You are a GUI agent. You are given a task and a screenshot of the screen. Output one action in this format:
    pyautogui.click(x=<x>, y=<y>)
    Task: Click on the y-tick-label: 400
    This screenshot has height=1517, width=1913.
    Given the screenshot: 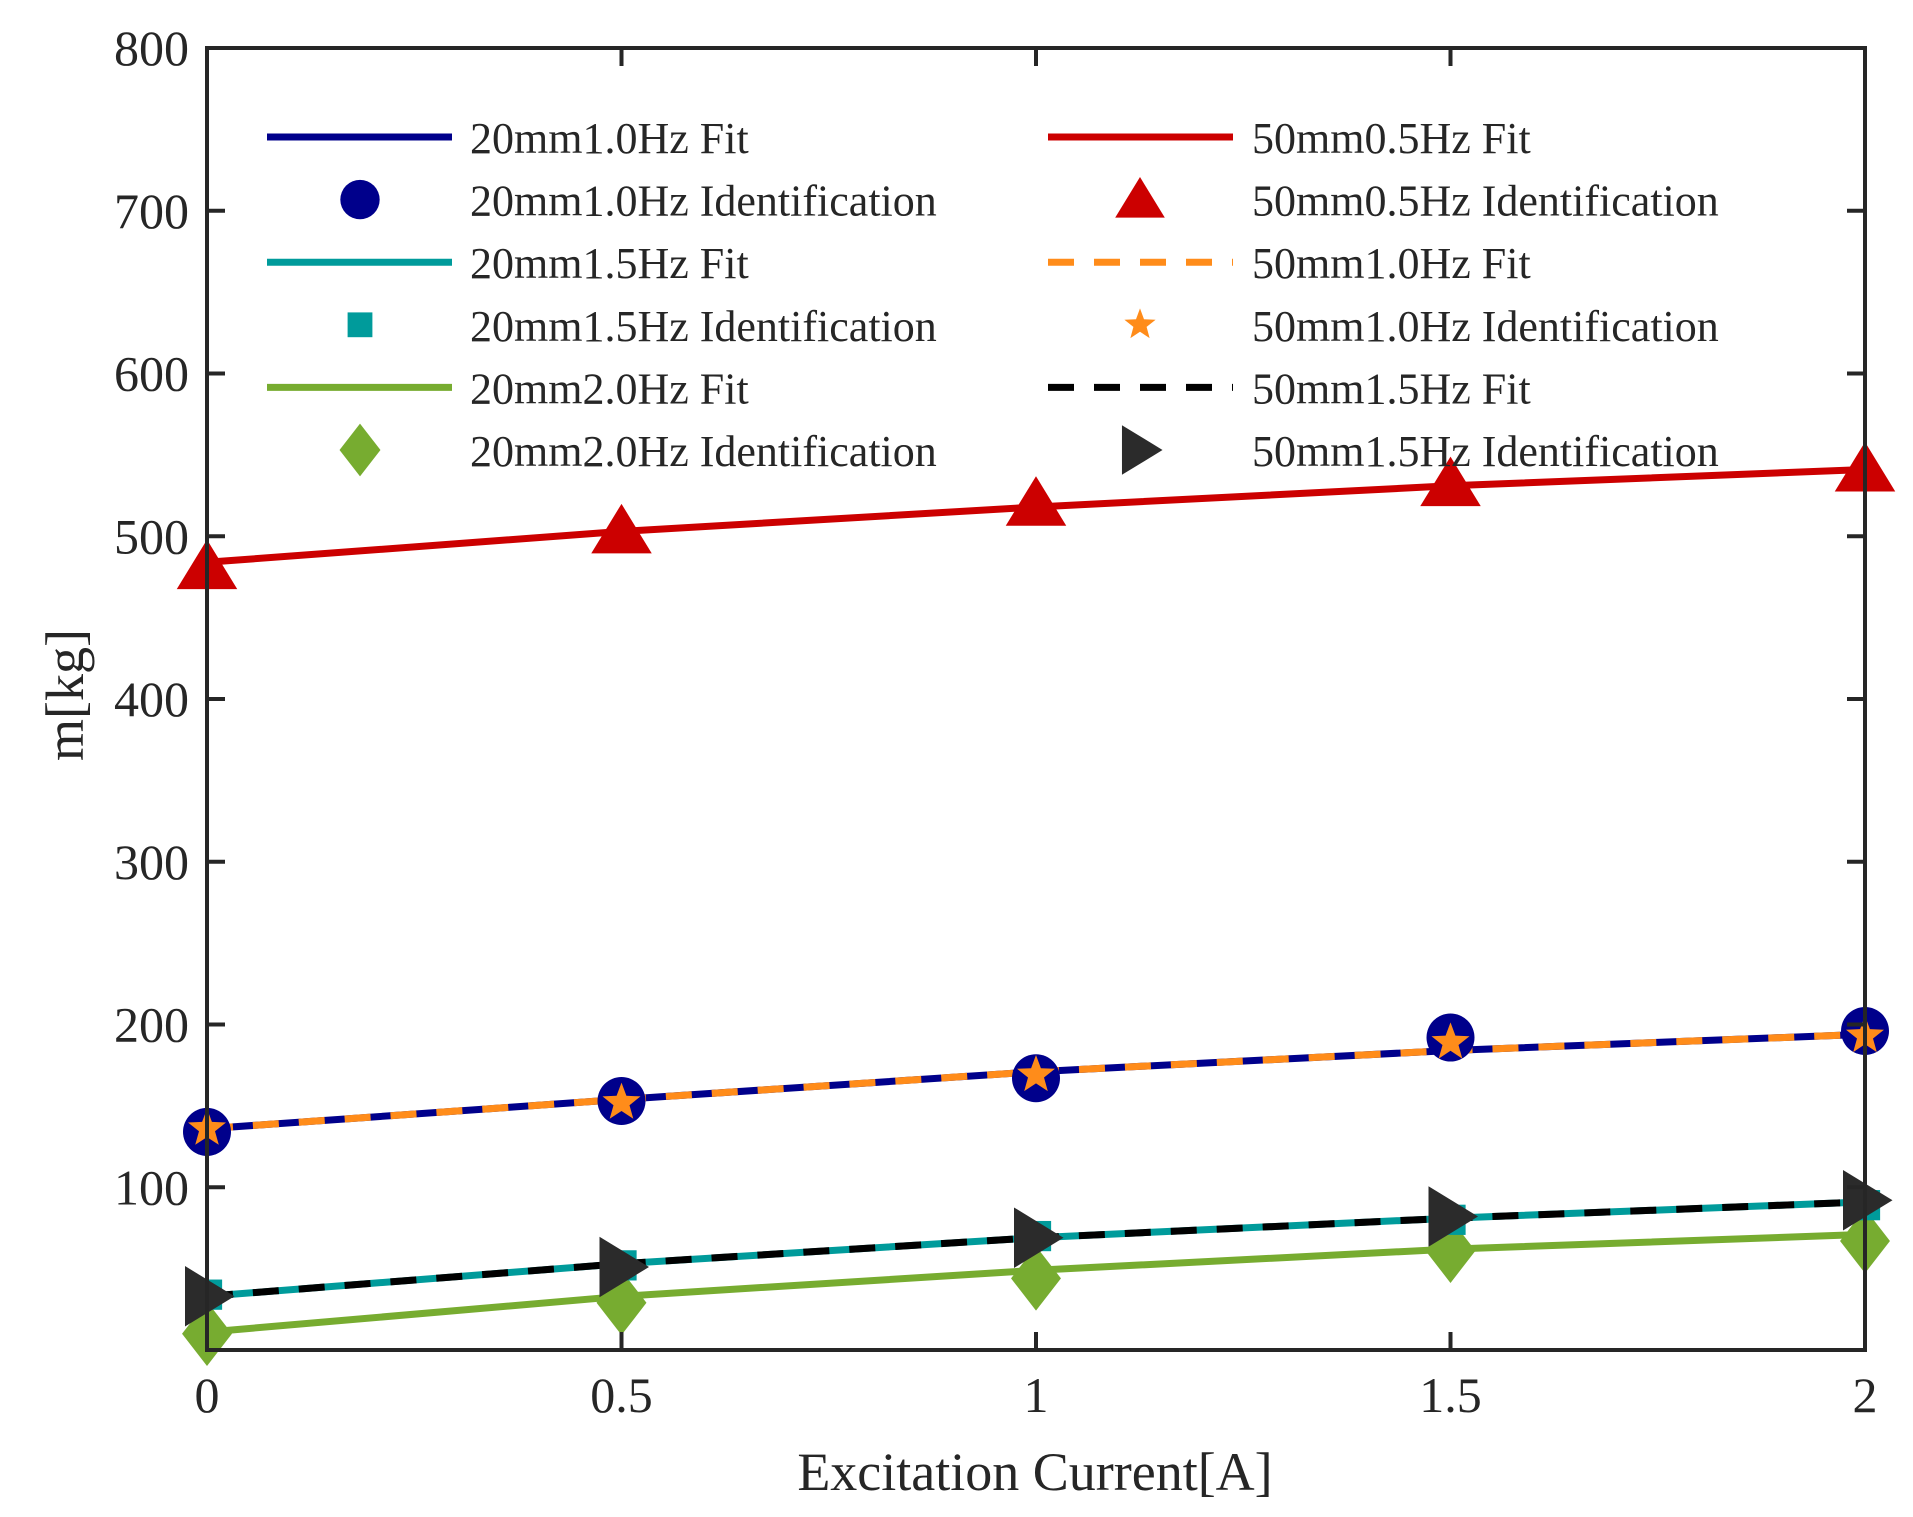 What is the action you would take?
    pyautogui.click(x=151, y=699)
    